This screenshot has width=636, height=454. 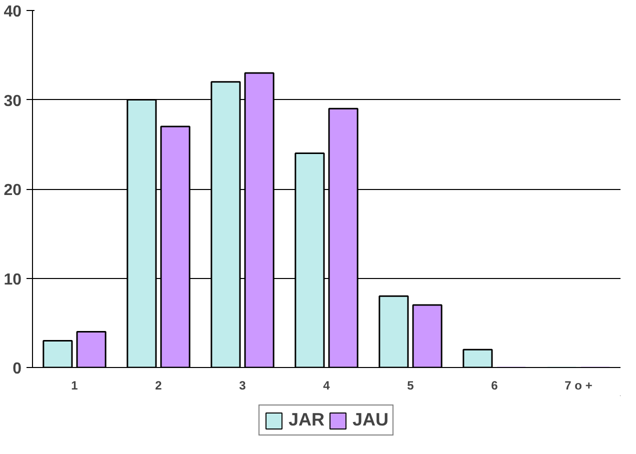 What do you see at coordinates (578, 385) in the screenshot?
I see `x-tick-label: 7 o +` at bounding box center [578, 385].